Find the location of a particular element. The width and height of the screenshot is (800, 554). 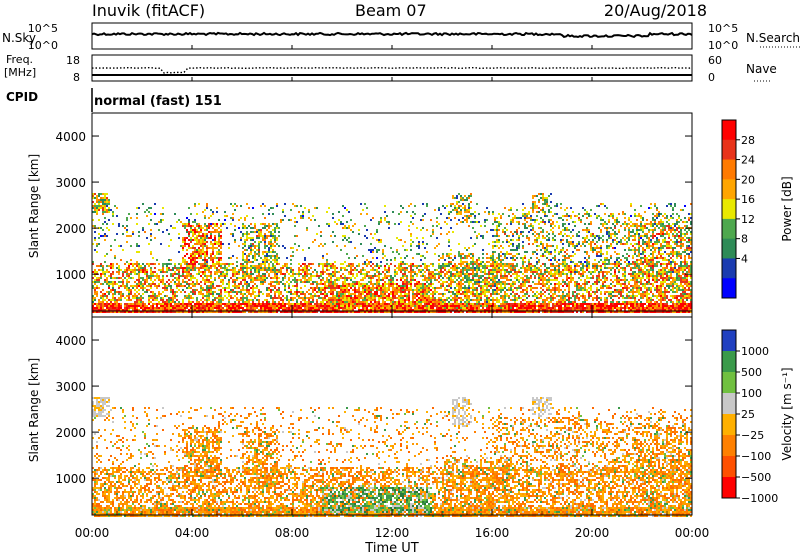

vel-colorbar-tick: 100 is located at coordinates (751, 393).